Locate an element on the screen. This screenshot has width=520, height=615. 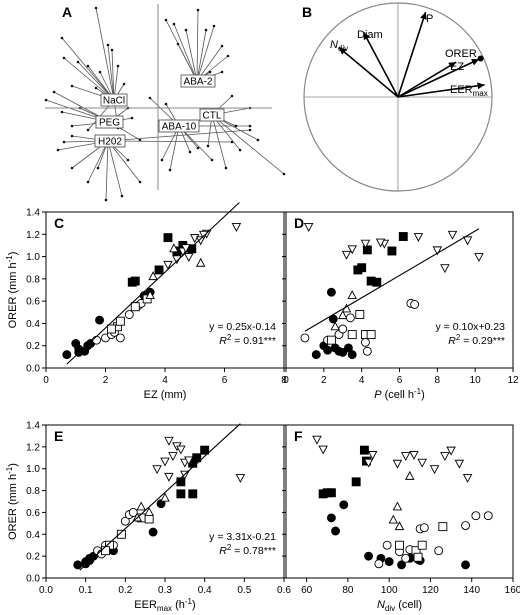
x-tick-label: 0.3 is located at coordinates (165, 590).